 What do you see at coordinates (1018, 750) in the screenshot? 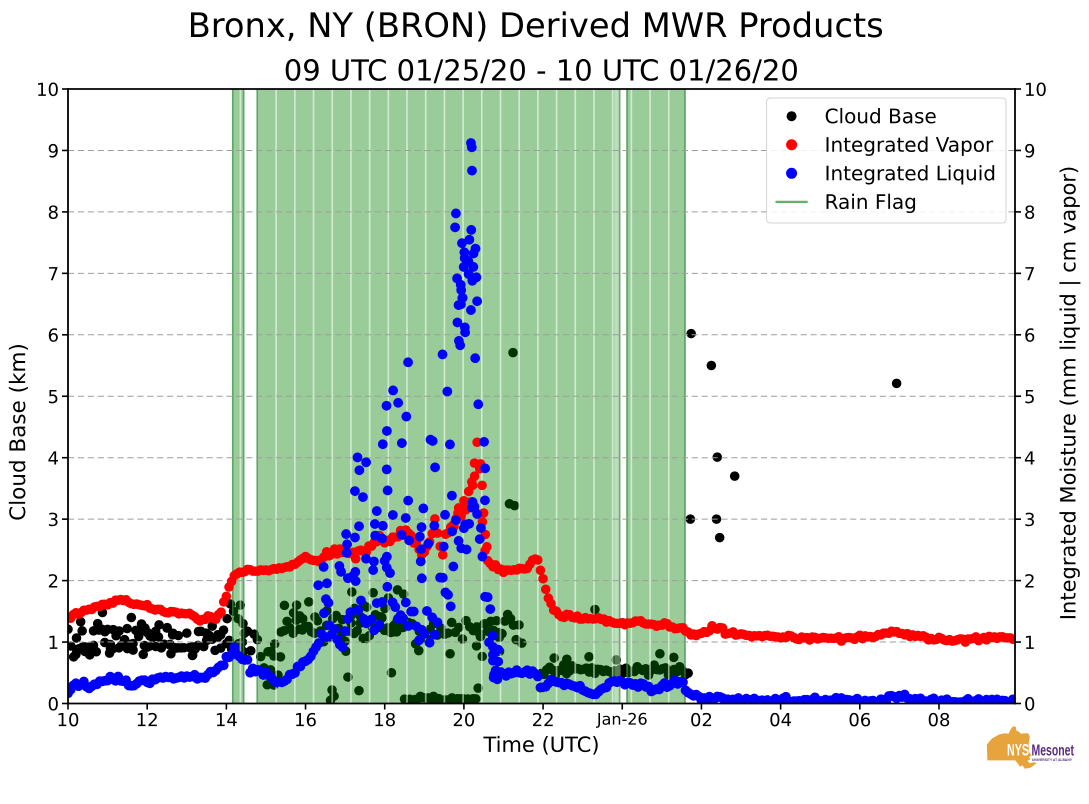
I see `svg-text: NYS` at bounding box center [1018, 750].